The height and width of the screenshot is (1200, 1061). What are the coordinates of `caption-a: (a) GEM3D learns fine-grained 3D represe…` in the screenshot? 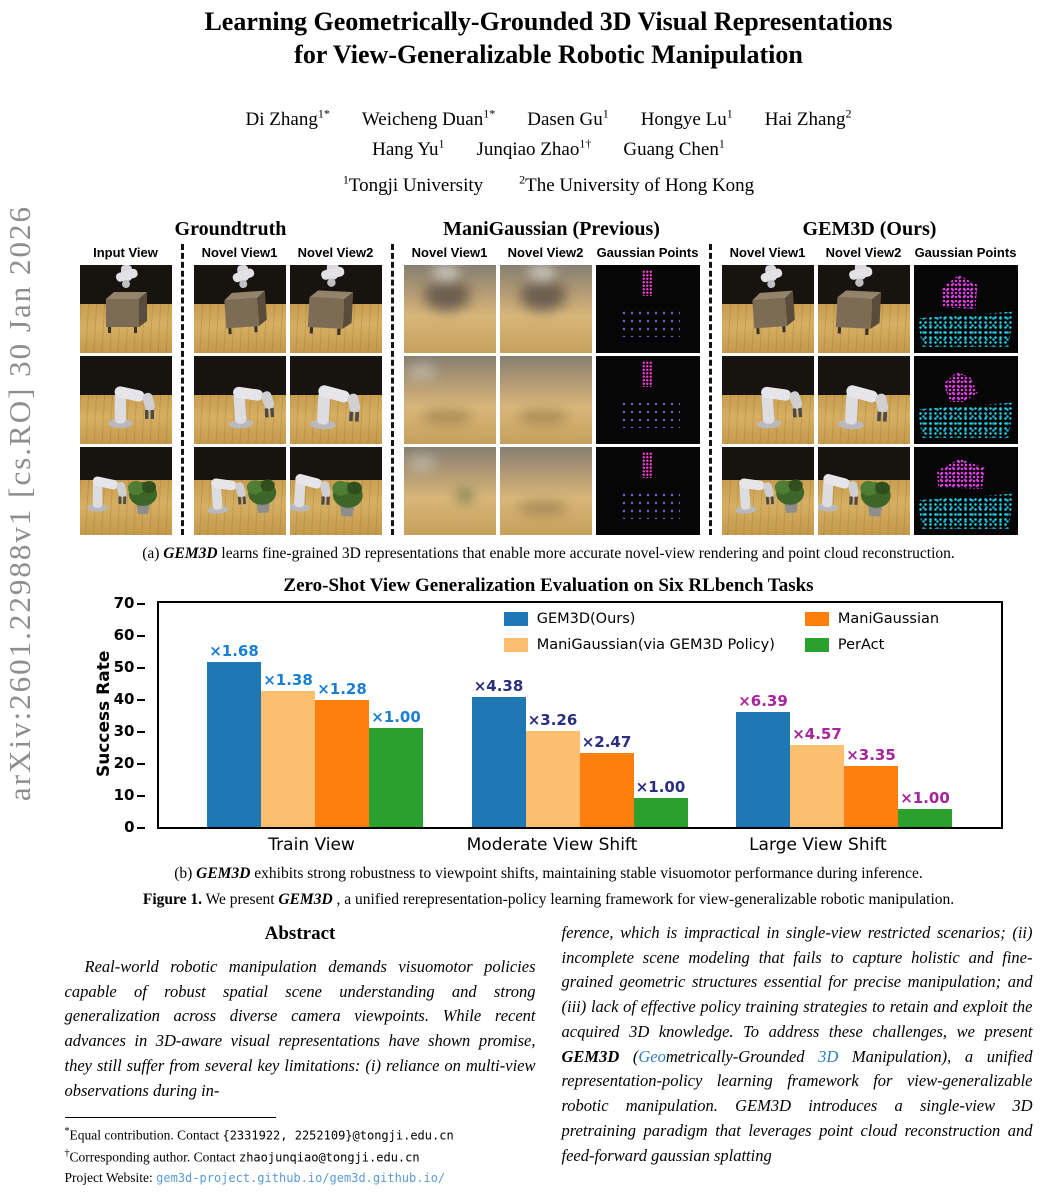 It's located at (548, 554).